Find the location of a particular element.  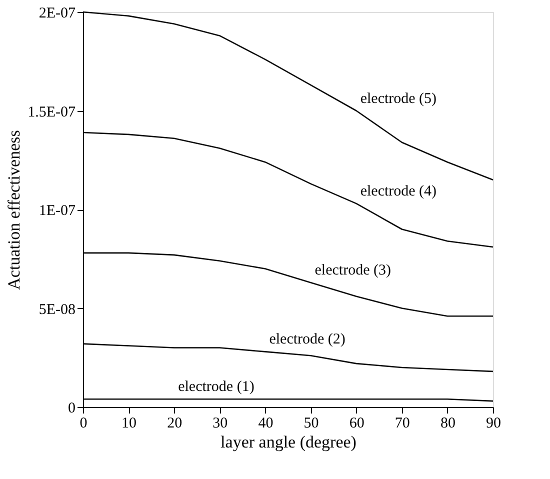

y-tick-label: 1E-07 is located at coordinates (57, 211).